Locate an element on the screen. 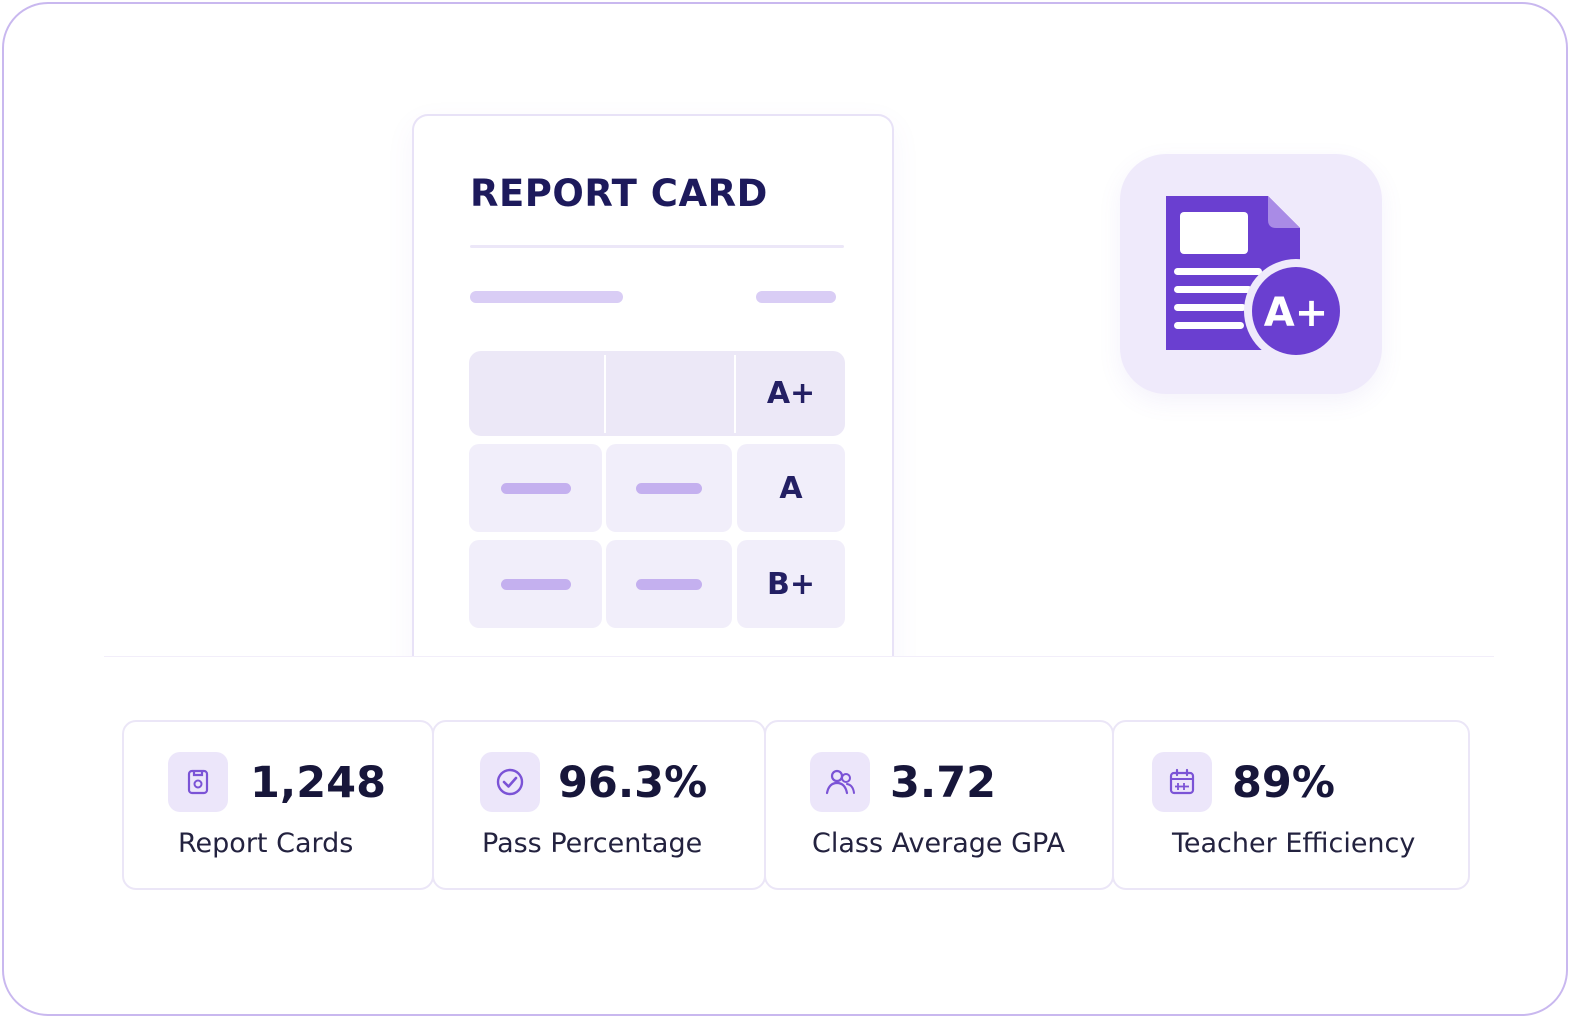 This screenshot has height=1020, width=1574. grade-value: B+ is located at coordinates (790, 584).